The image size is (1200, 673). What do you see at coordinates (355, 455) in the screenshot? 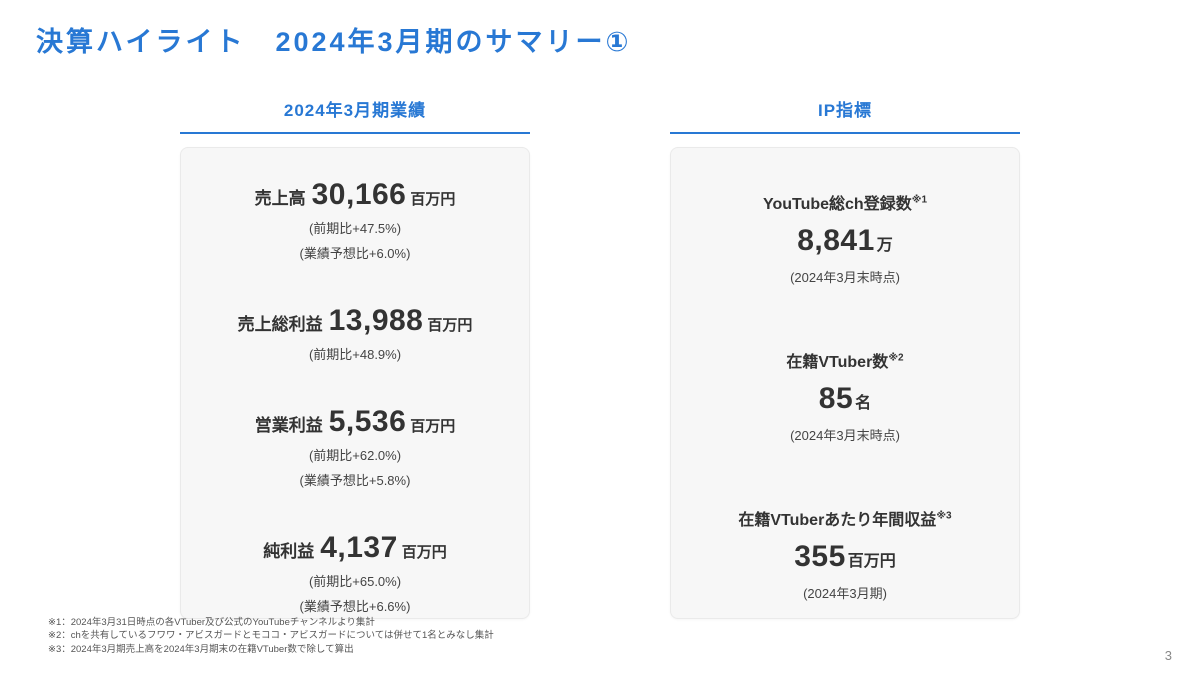
I see `metric-note-yoy: (前期比+62.0%)` at bounding box center [355, 455].